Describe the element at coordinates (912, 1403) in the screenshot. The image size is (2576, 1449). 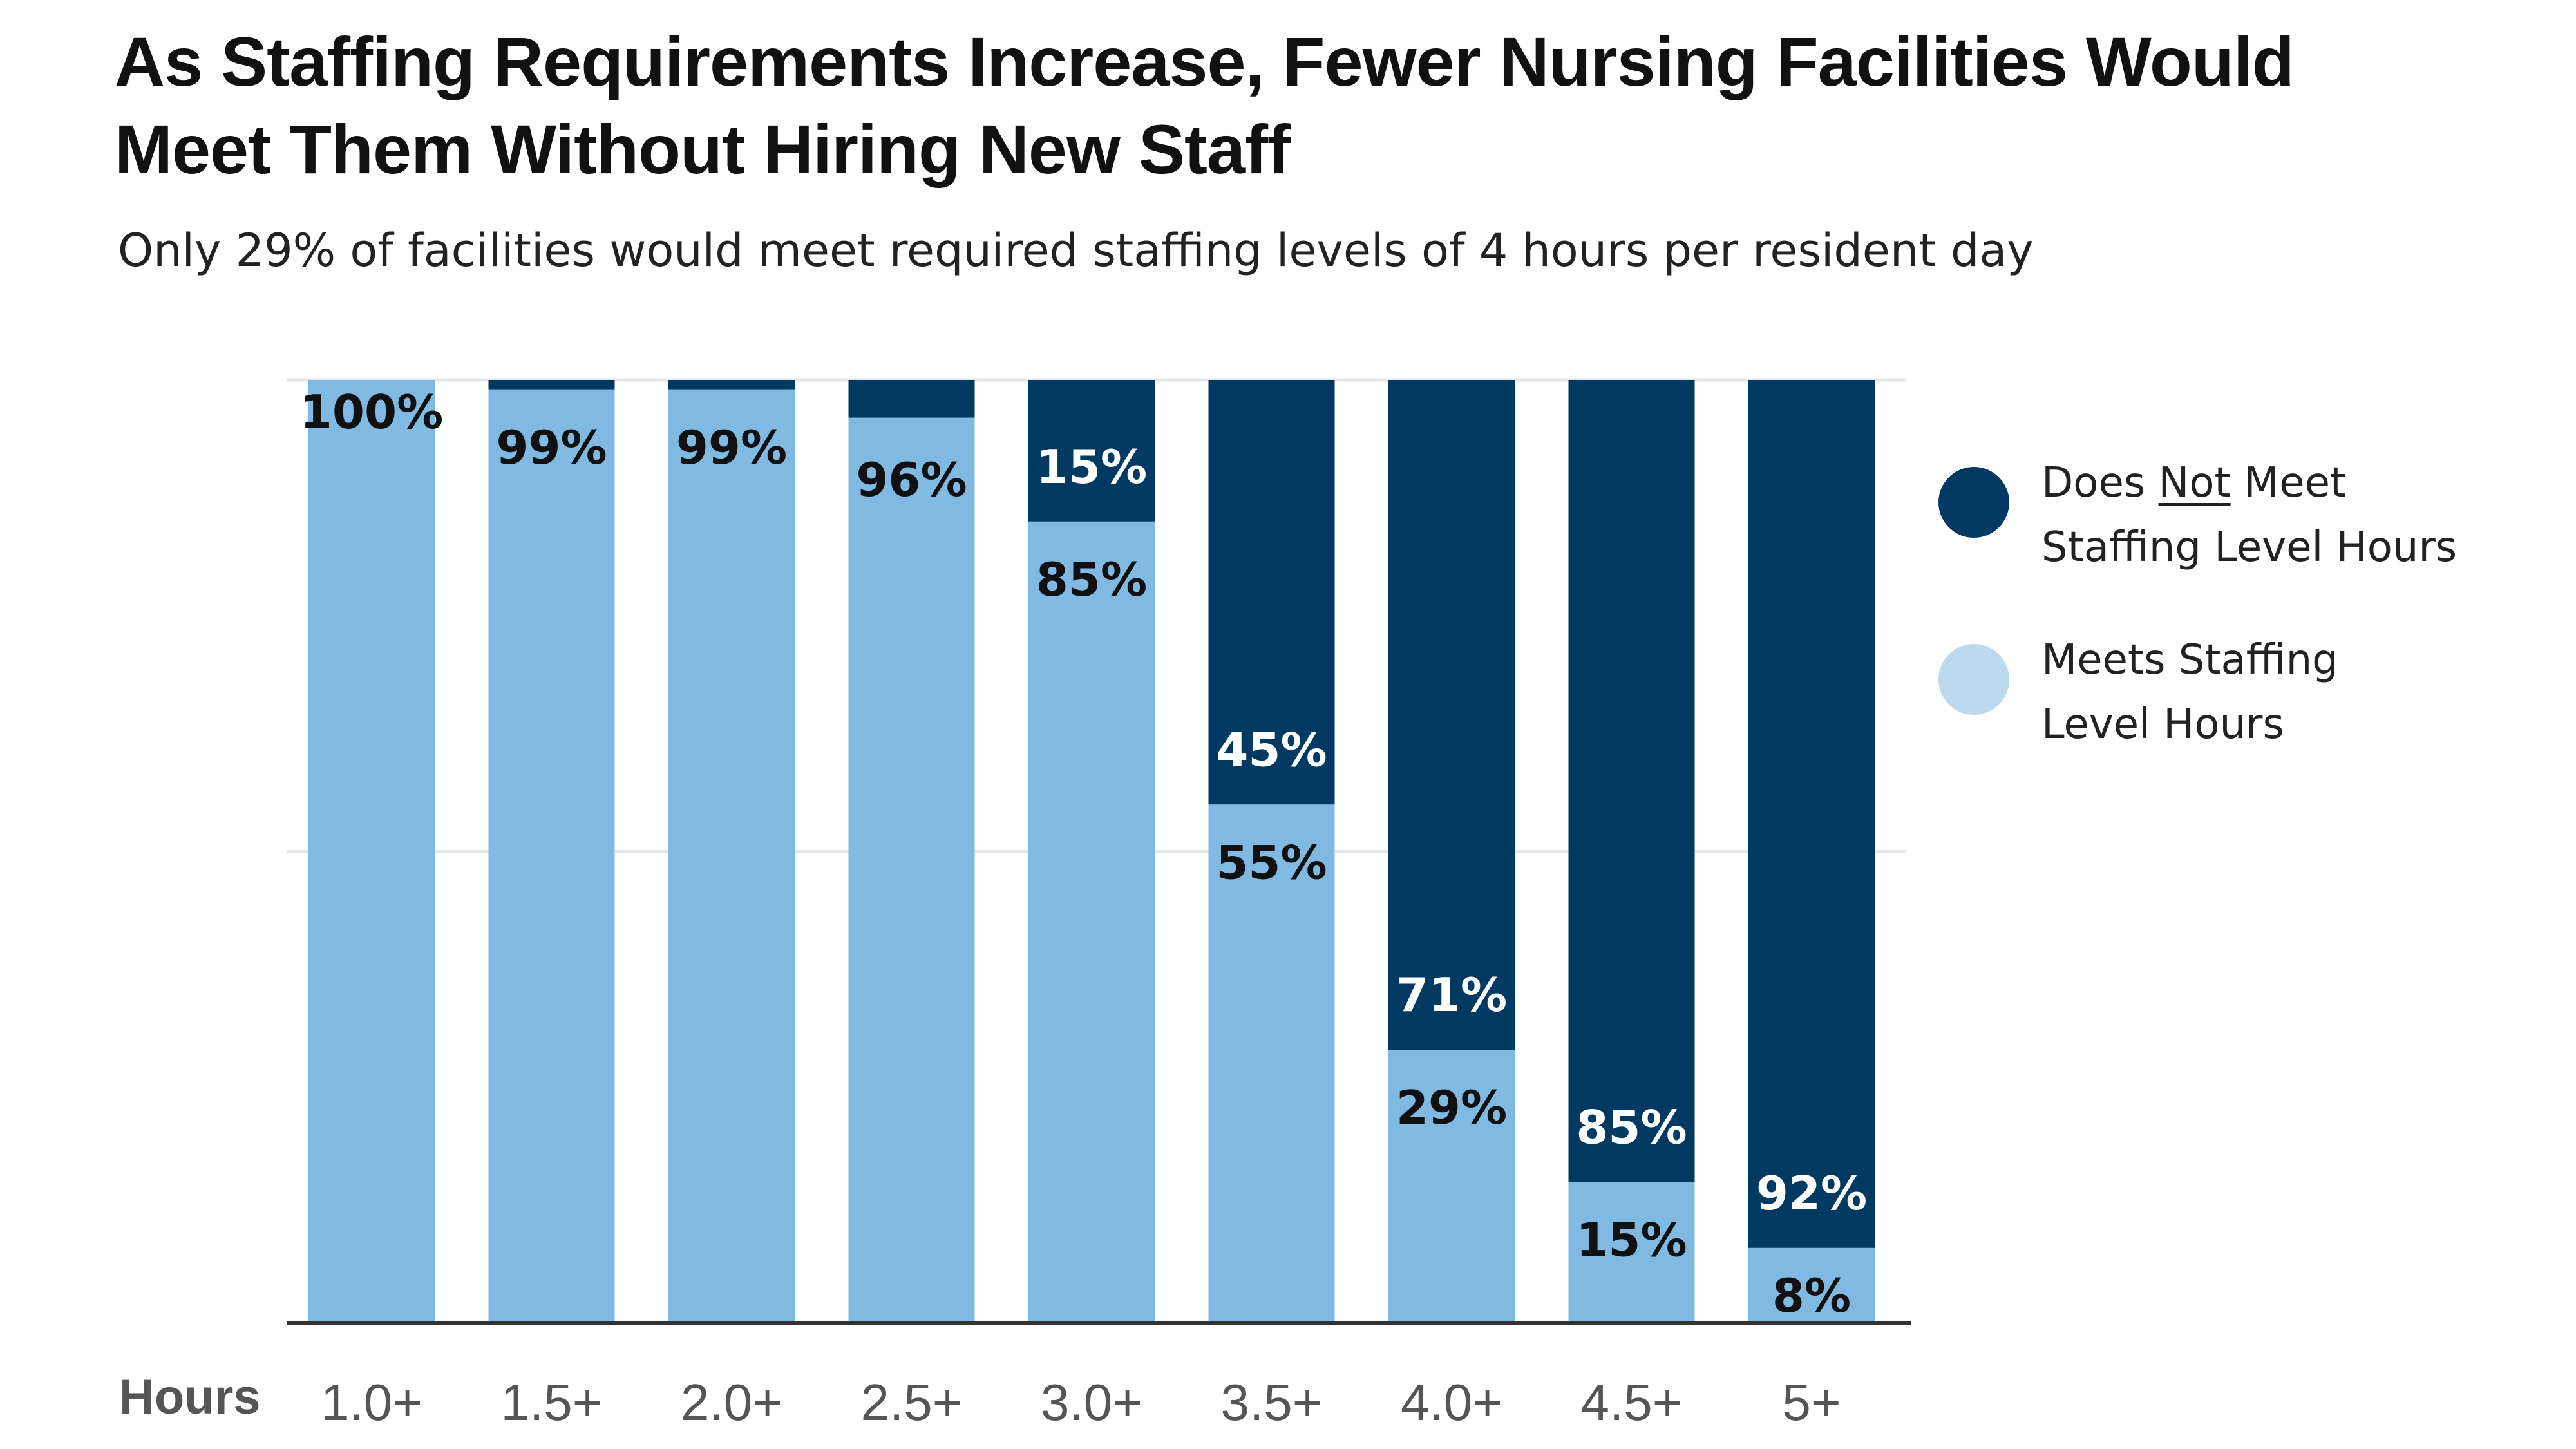
I see `x-tick-label: 2.5+` at that location.